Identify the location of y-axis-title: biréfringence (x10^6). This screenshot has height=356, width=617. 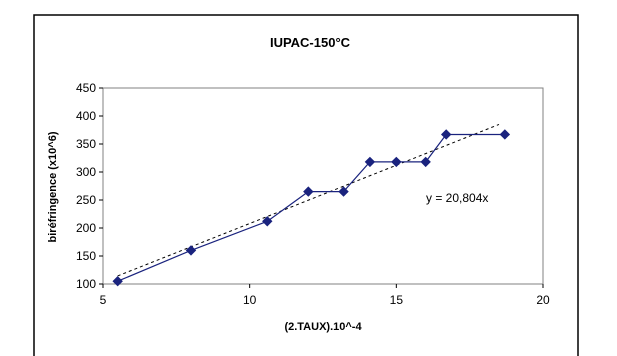
(53, 186).